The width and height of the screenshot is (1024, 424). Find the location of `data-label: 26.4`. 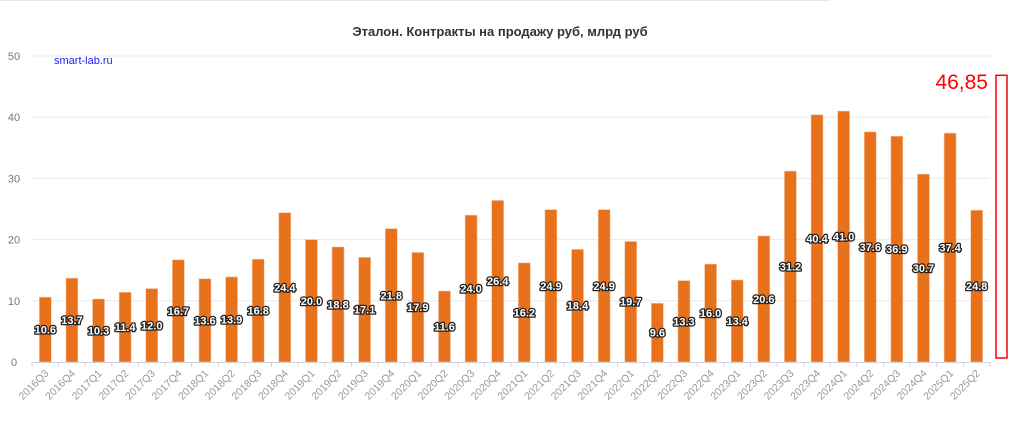

data-label: 26.4 is located at coordinates (498, 282).